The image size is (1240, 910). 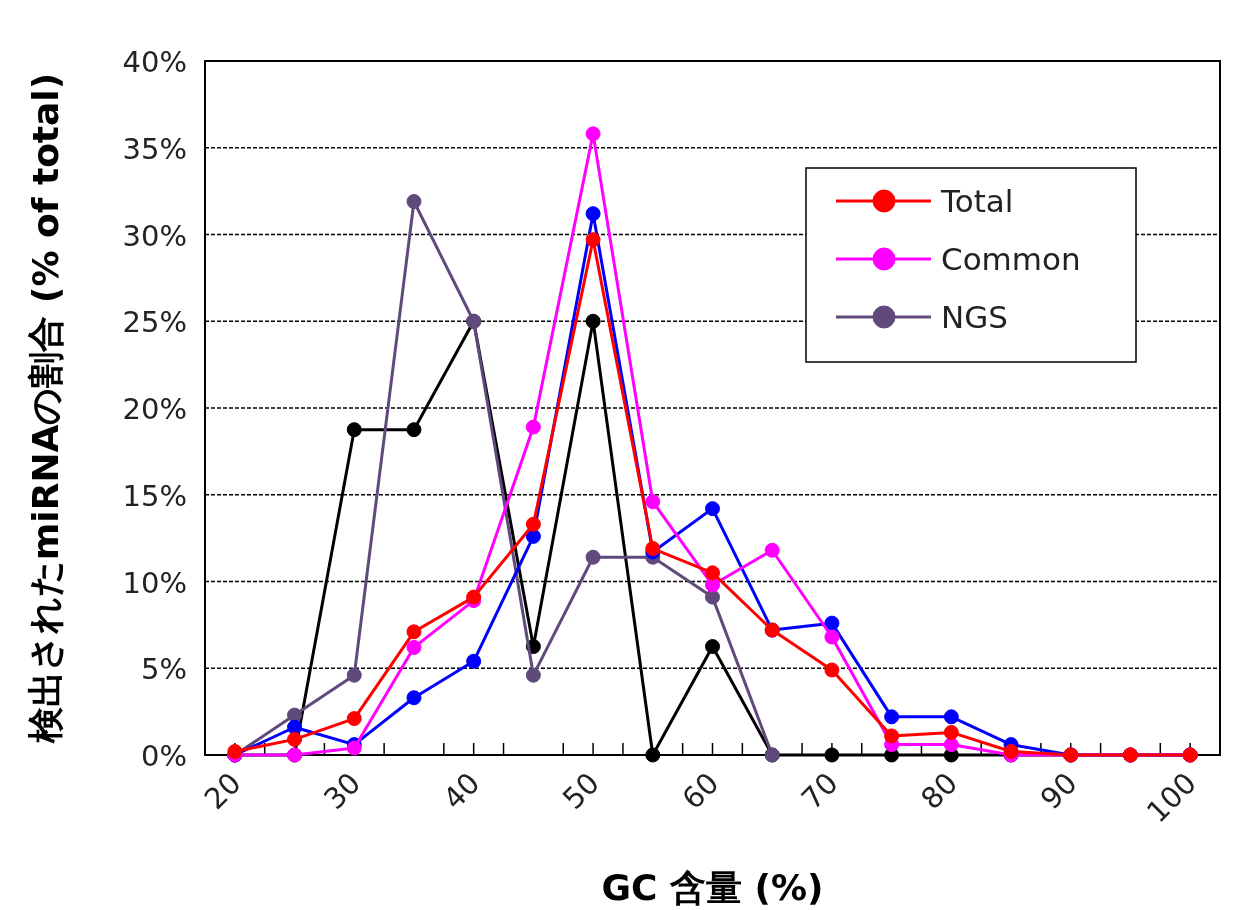 I want to click on y-tick-label: 30%, so click(x=154, y=235).